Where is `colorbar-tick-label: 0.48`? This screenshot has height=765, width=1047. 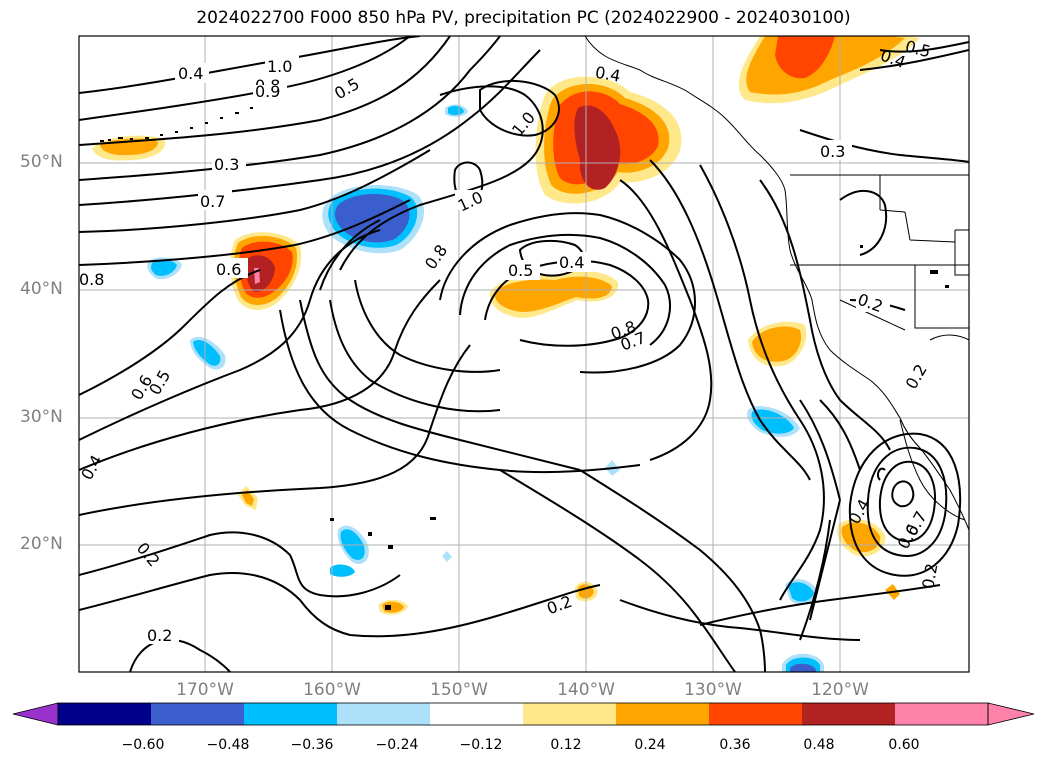
colorbar-tick-label: 0.48 is located at coordinates (819, 745).